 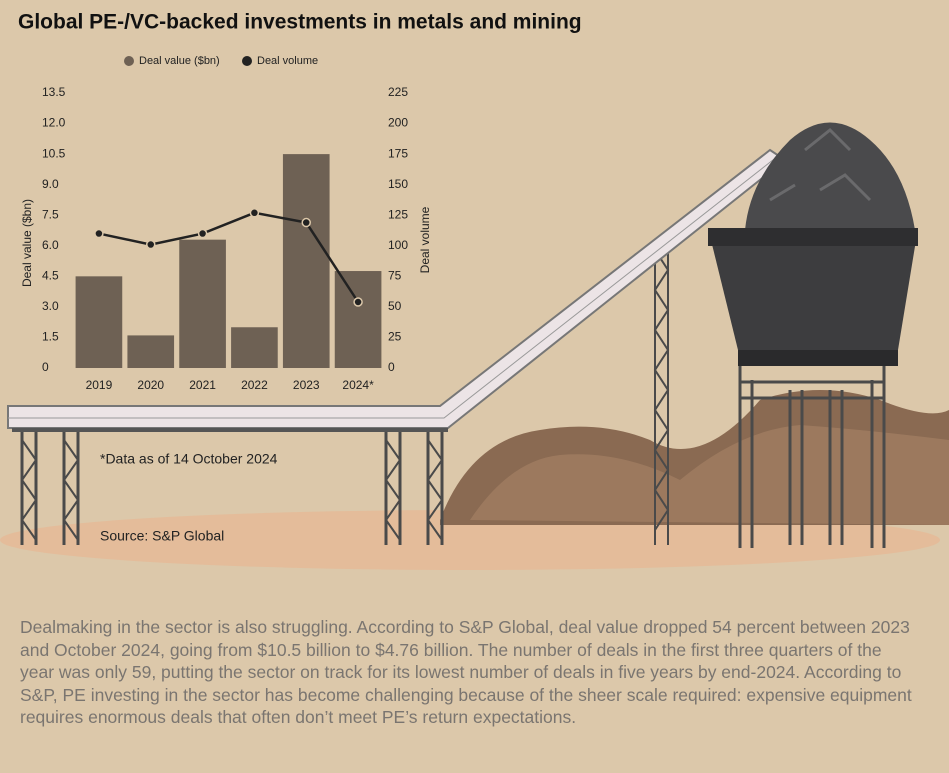 I want to click on y-axis-title: Deal value ($bn), so click(x=27, y=243).